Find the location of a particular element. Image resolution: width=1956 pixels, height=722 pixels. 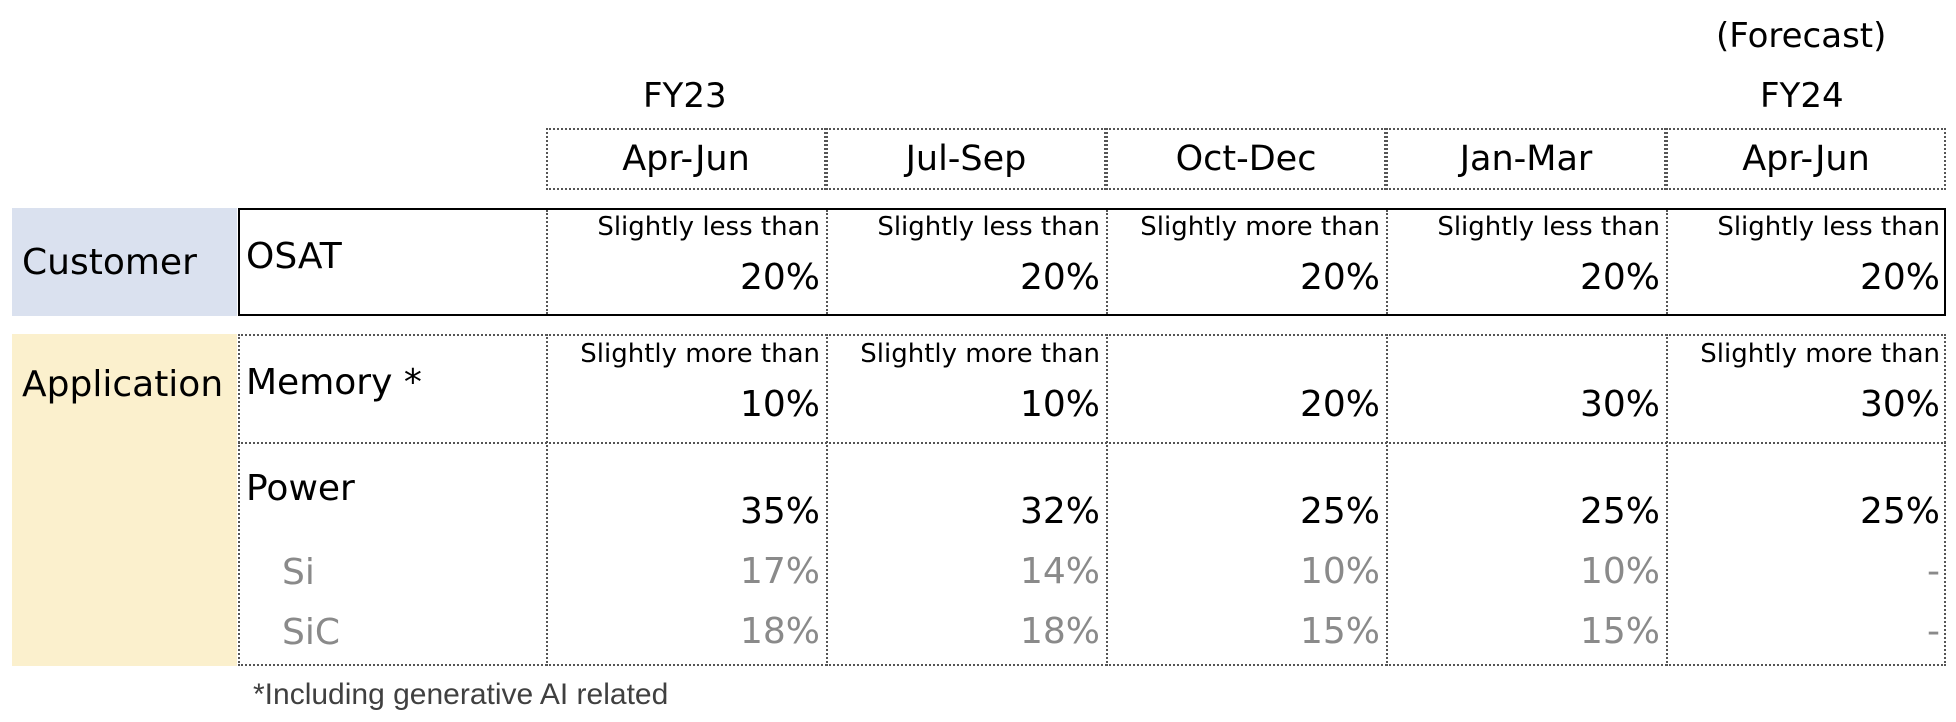

column-header-fy23-jan-mar: Jan-Mar is located at coordinates (1526, 159).